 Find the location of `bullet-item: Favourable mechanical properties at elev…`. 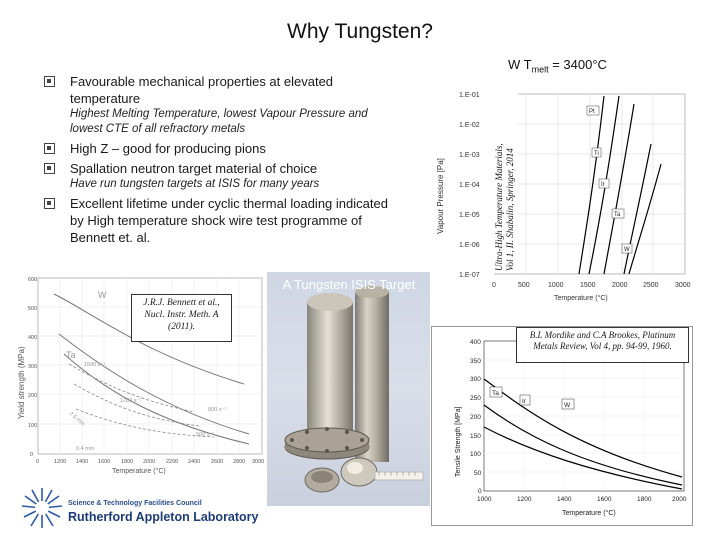

bullet-item: Favourable mechanical properties at elev… is located at coordinates (216, 90).